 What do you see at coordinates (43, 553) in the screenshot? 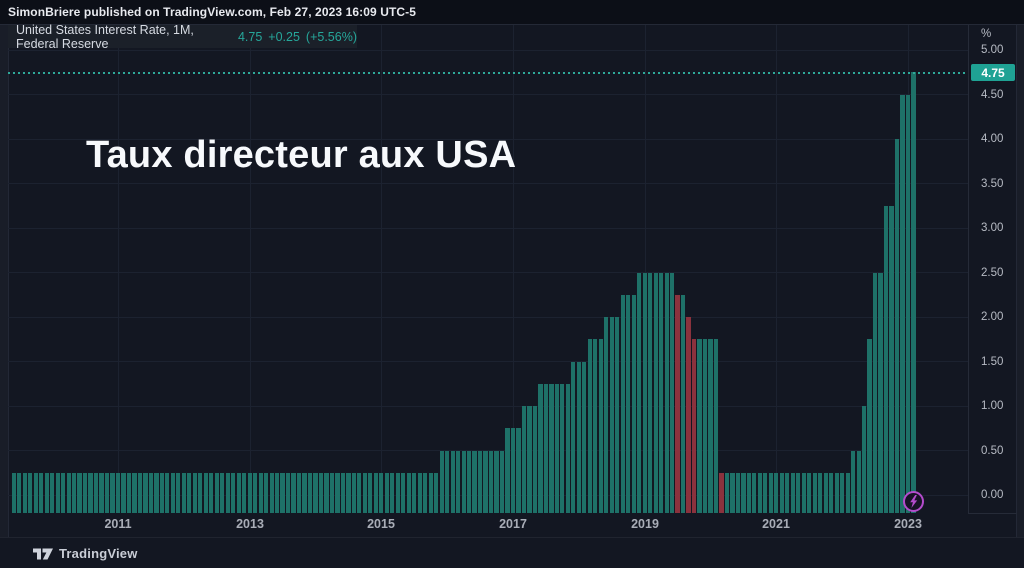
I see `tradingview-logo` at bounding box center [43, 553].